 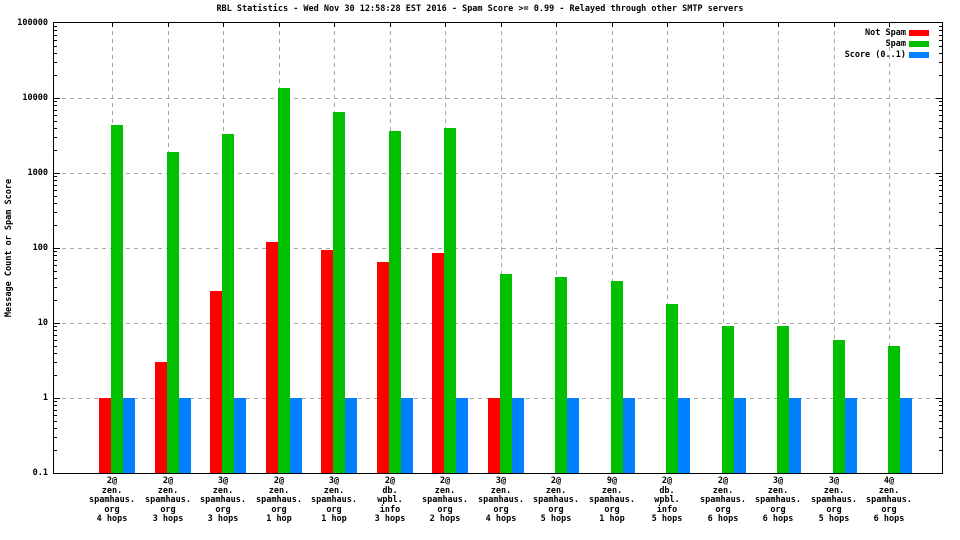 What do you see at coordinates (45, 398) in the screenshot?
I see `y-tick-label: 1` at bounding box center [45, 398].